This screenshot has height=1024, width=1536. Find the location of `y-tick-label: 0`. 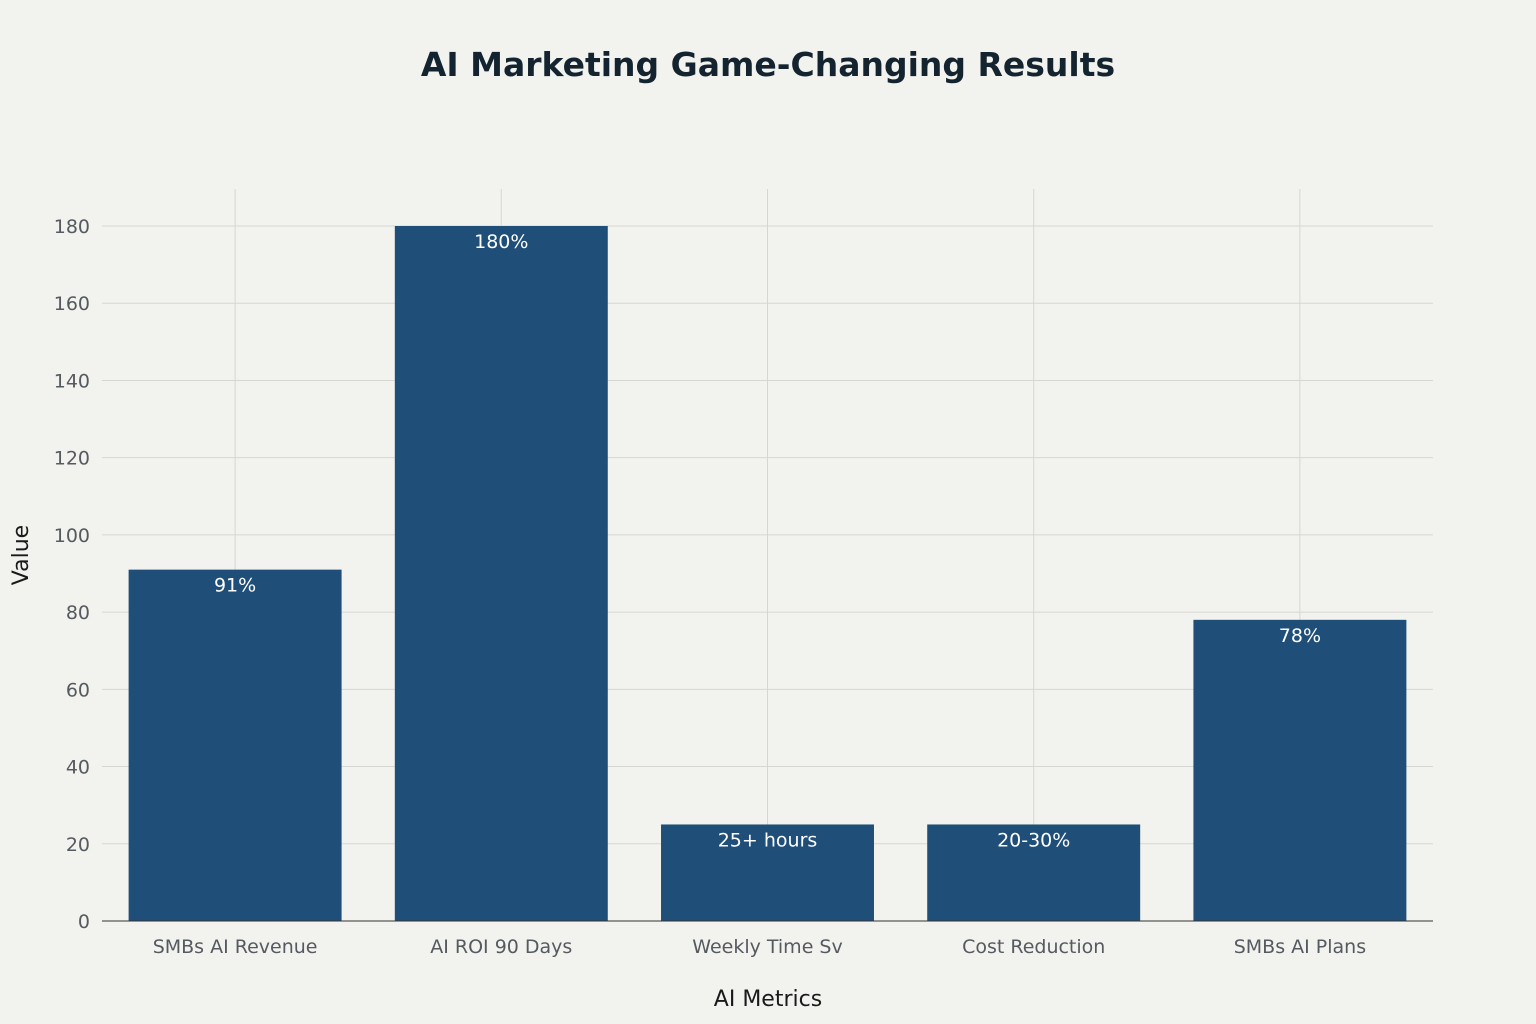

y-tick-label: 0 is located at coordinates (84, 922).